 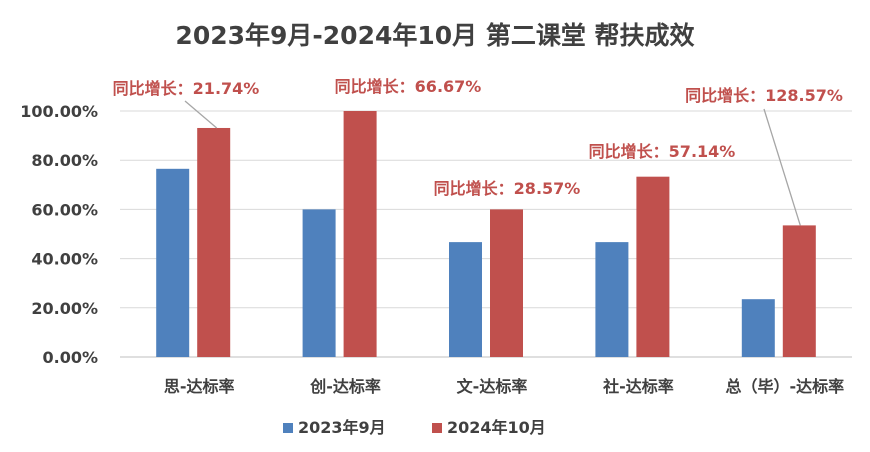 What do you see at coordinates (784, 386) in the screenshot?
I see `x-tick-label: 总（毕）-达标率` at bounding box center [784, 386].